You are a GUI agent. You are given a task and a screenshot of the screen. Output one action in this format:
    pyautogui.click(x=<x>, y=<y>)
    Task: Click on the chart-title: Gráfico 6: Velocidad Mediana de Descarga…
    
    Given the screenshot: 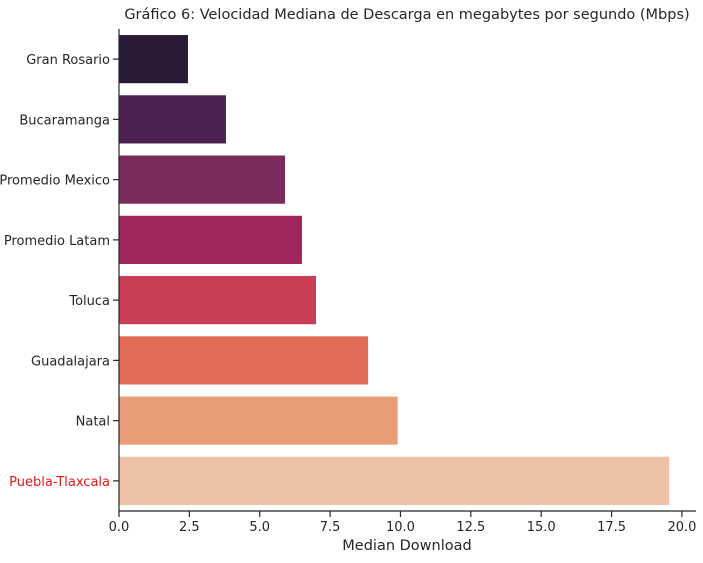 What is the action you would take?
    pyautogui.click(x=406, y=15)
    